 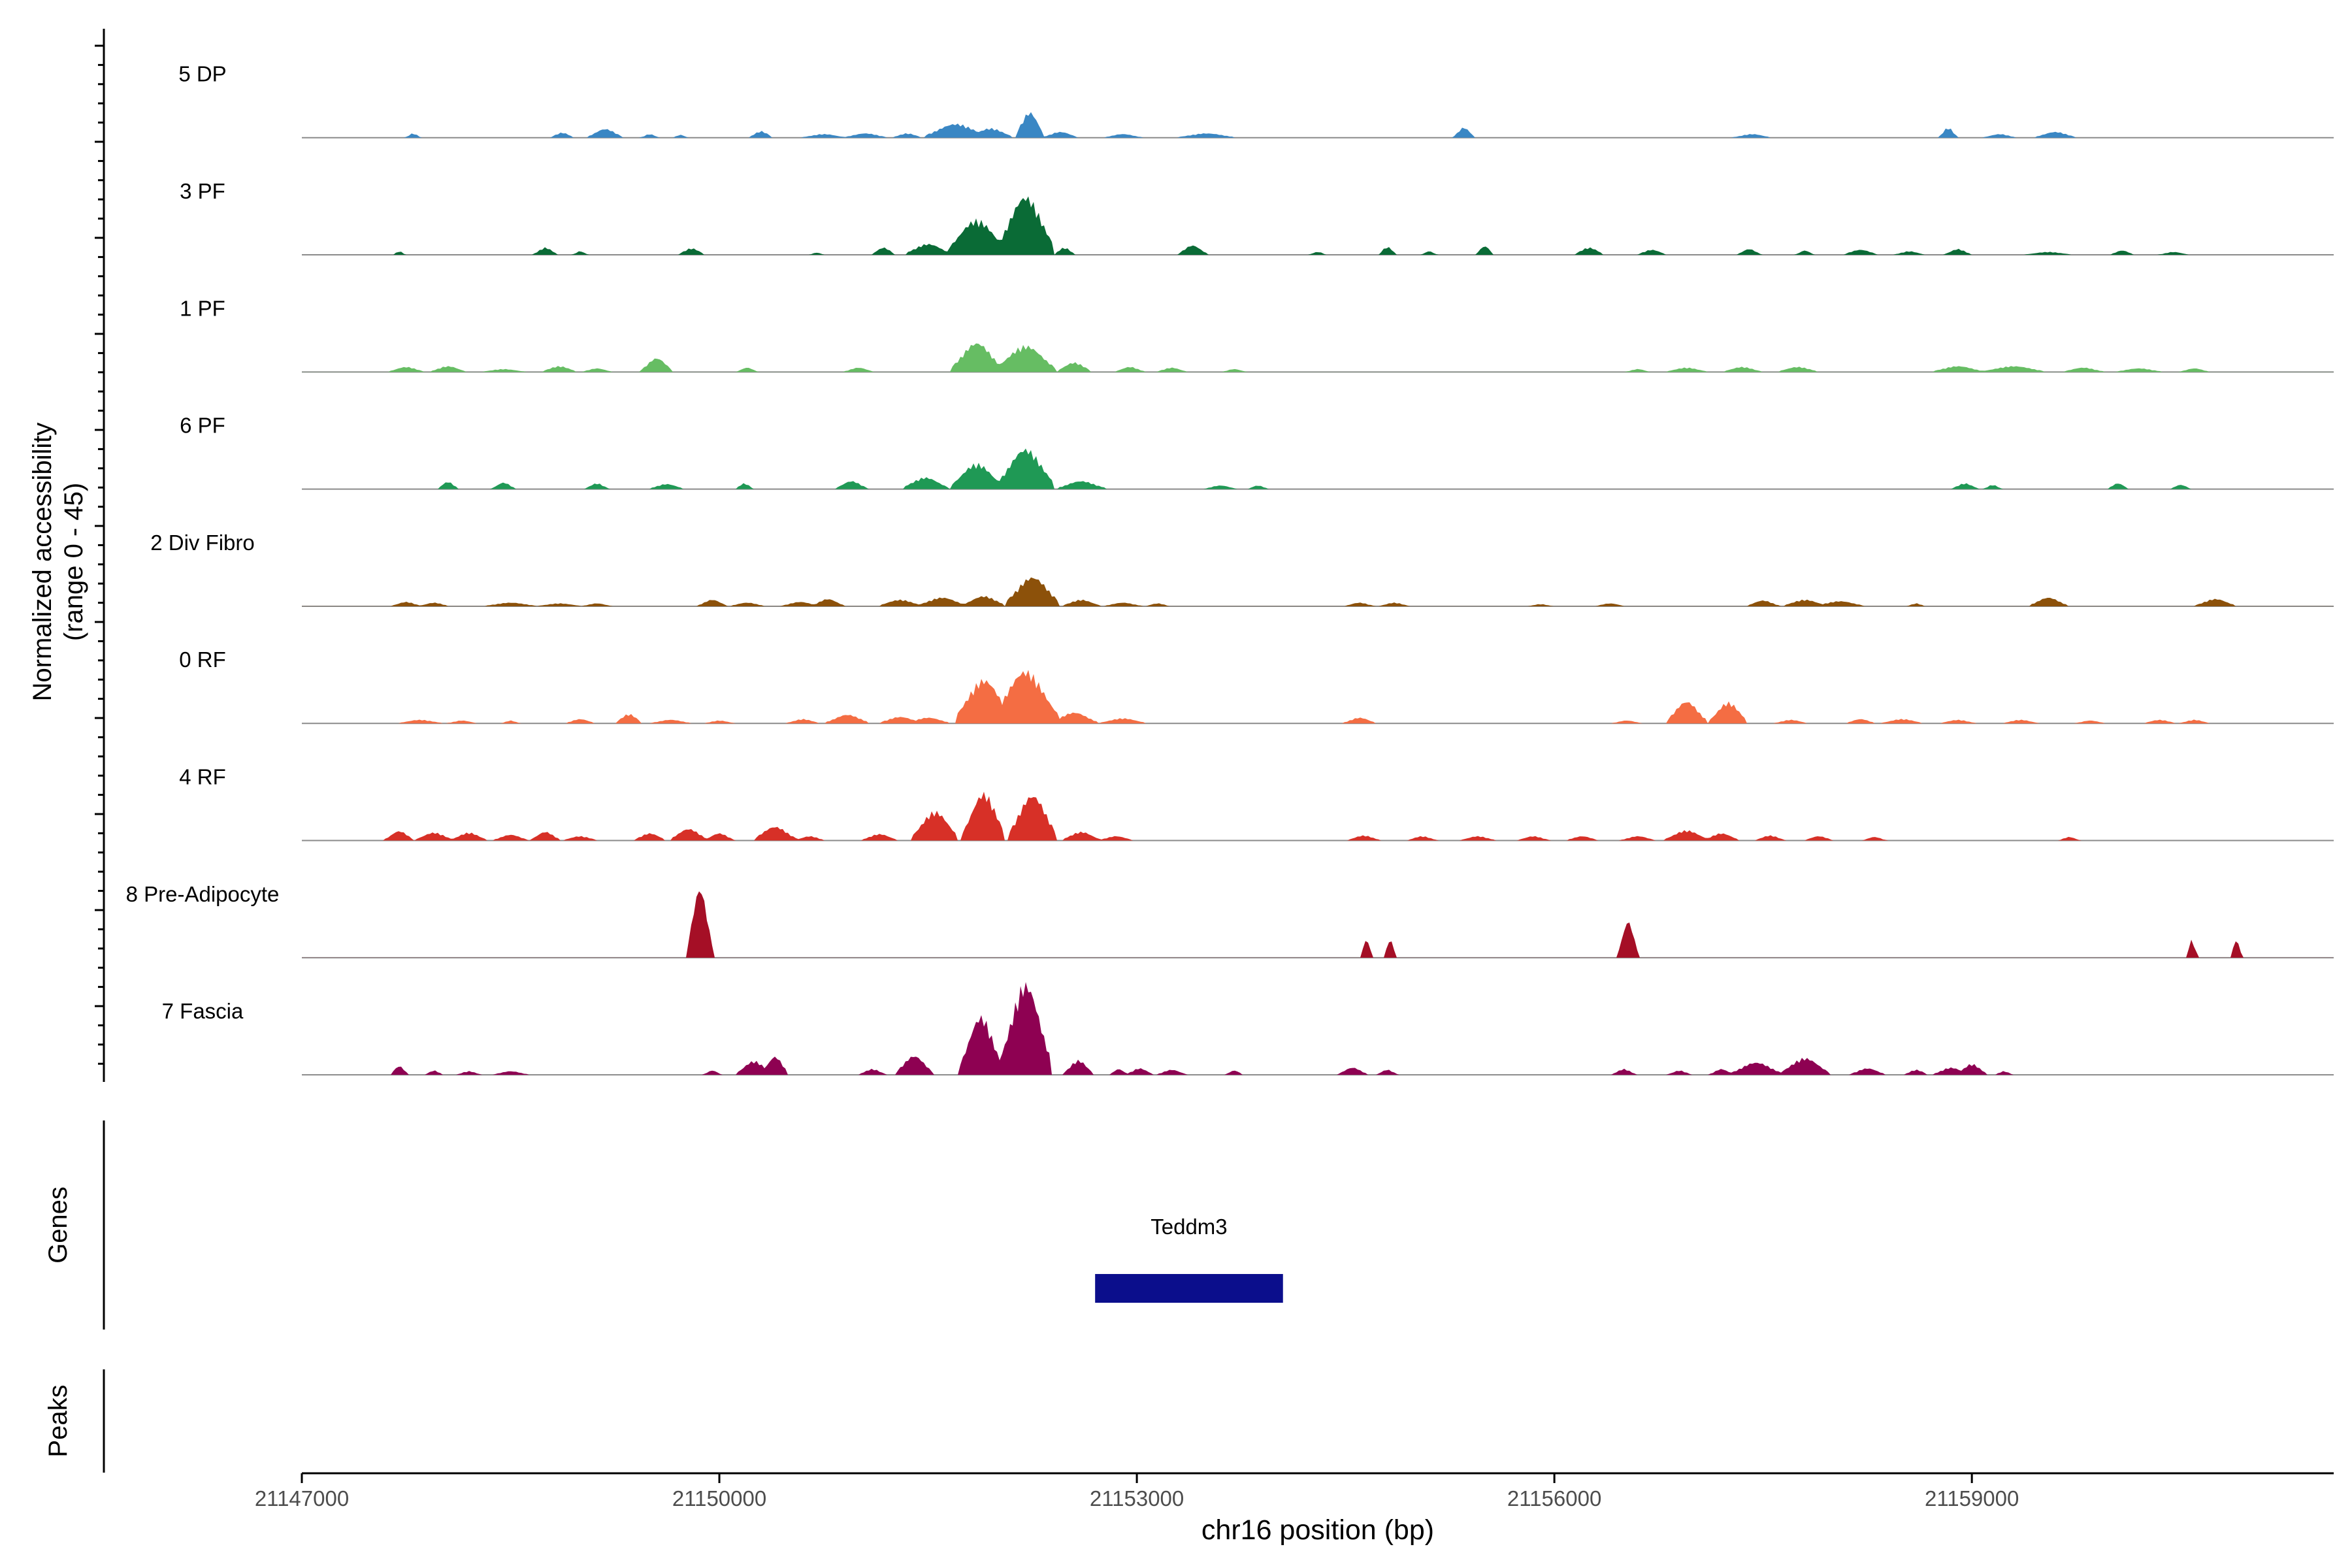 I want to click on x-axis-tick-label: 21156000, so click(x=1554, y=1498).